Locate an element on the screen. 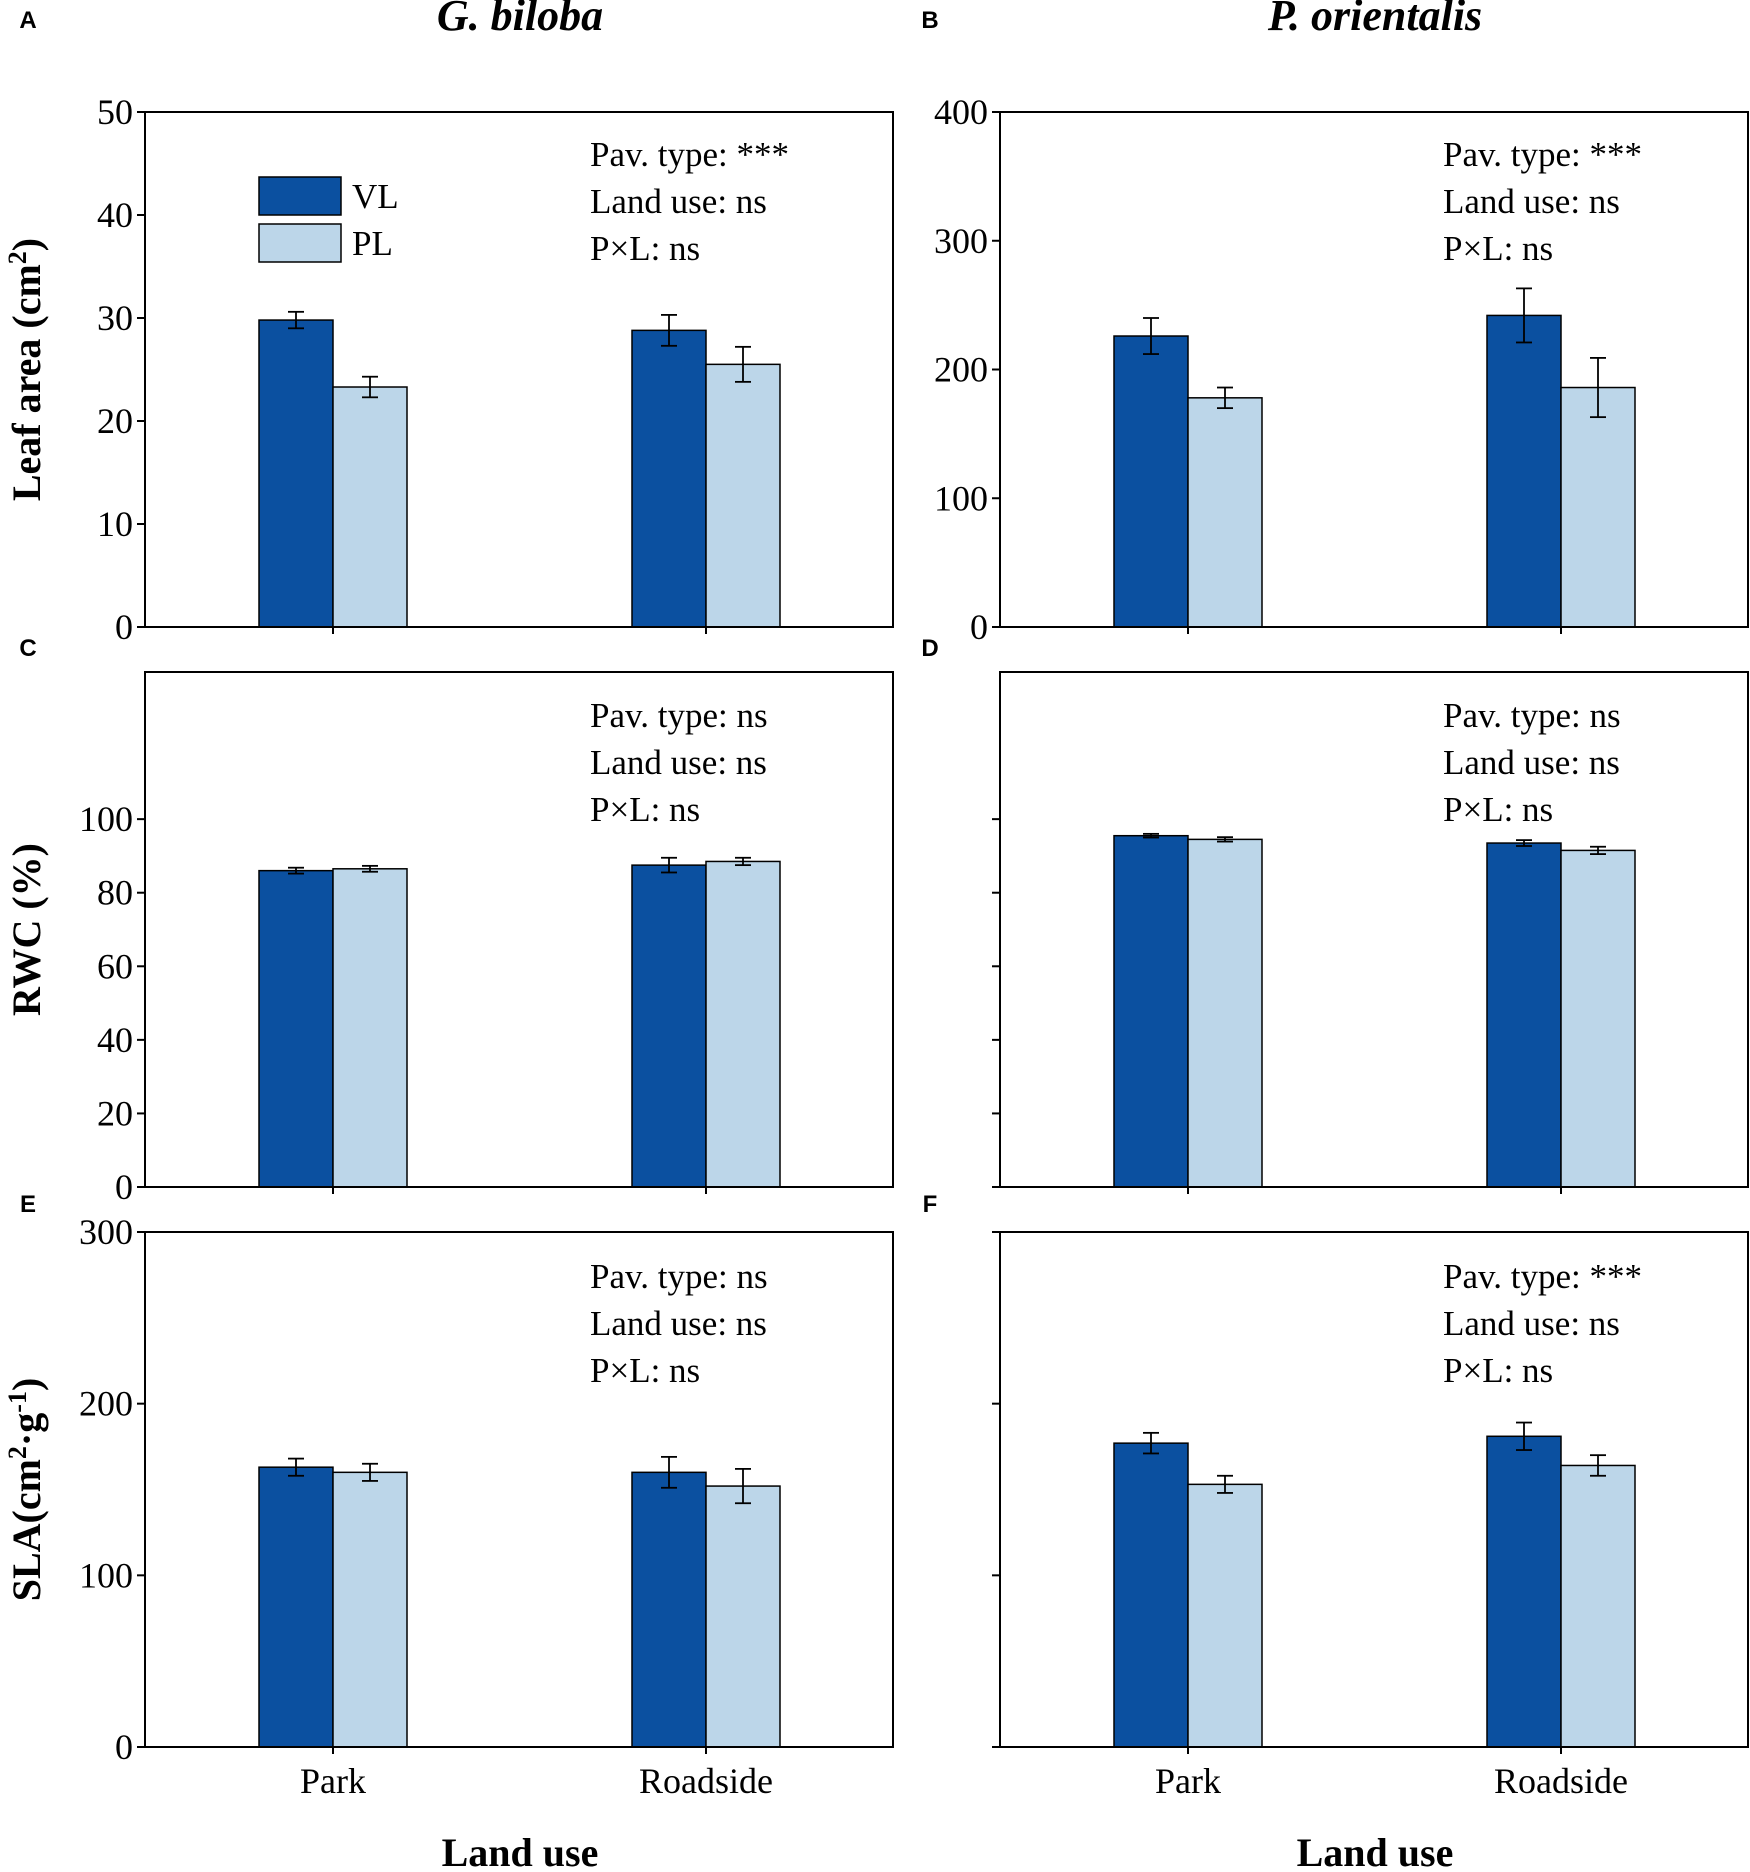  y-axis-title-part: SLA(cm is located at coordinates (26, 1530).